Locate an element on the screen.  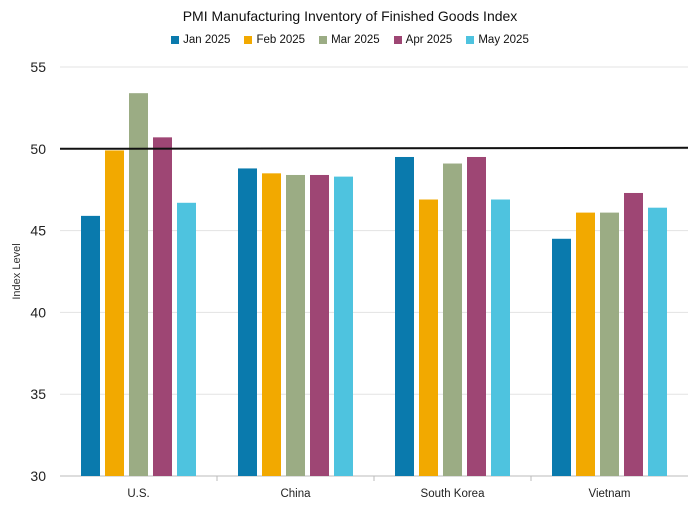
y-tick-label: 35 is located at coordinates (38, 394).